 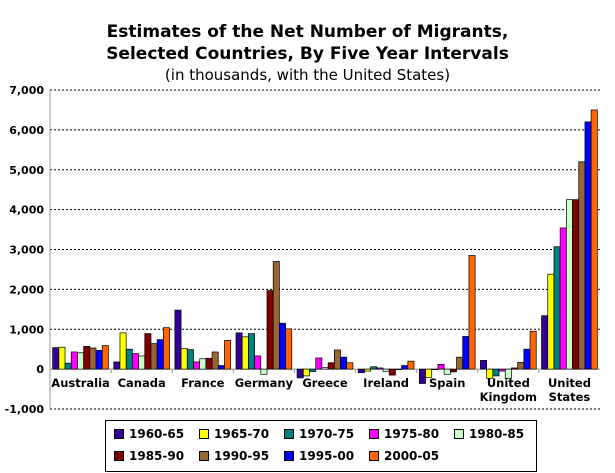 I want to click on chart-title-line1: Estimates of the Net Number of Migrants,, so click(x=307, y=32).